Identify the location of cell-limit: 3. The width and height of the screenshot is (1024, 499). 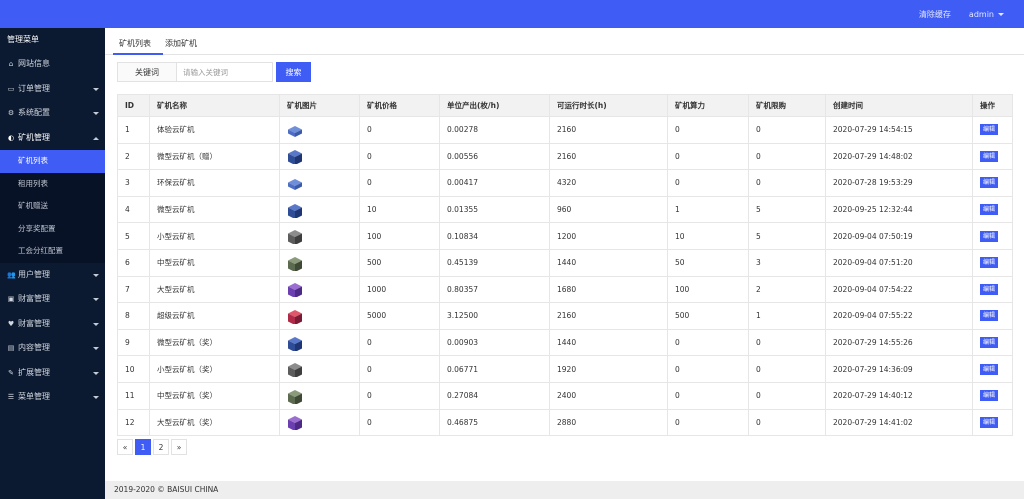
(787, 262).